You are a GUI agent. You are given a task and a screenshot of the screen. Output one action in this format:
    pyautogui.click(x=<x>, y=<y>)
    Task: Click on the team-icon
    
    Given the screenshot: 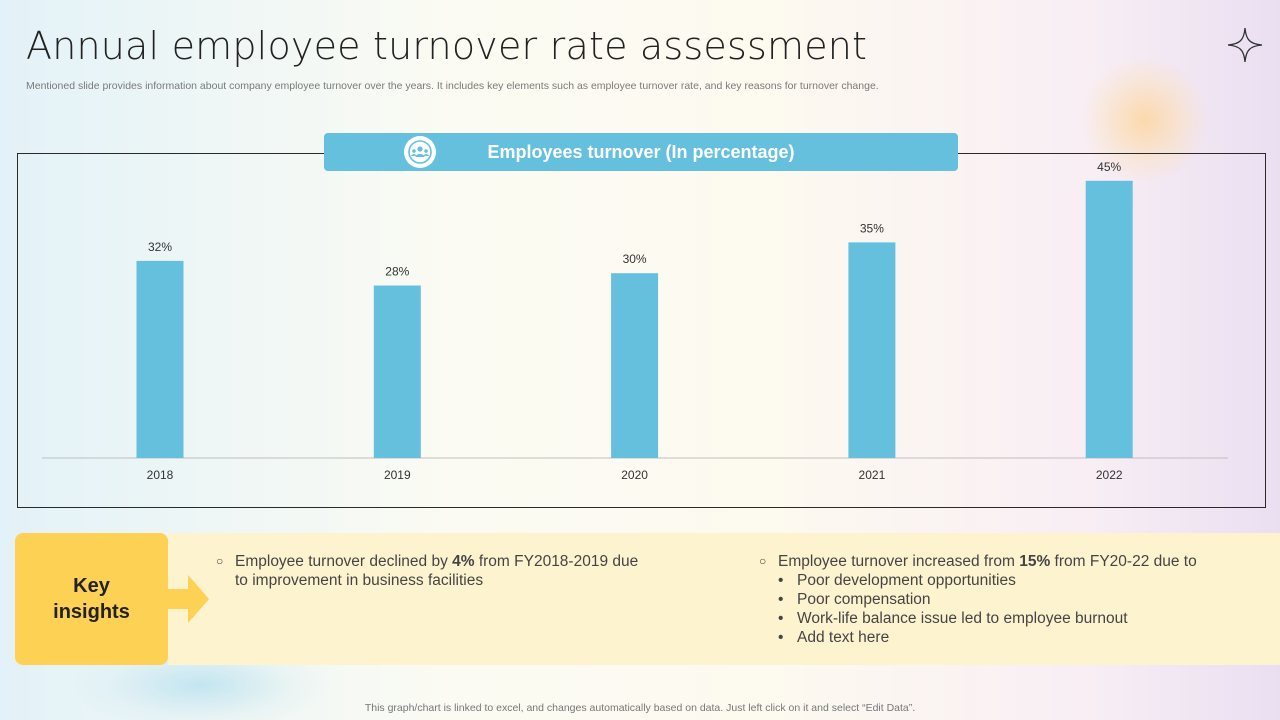 What is the action you would take?
    pyautogui.click(x=420, y=152)
    